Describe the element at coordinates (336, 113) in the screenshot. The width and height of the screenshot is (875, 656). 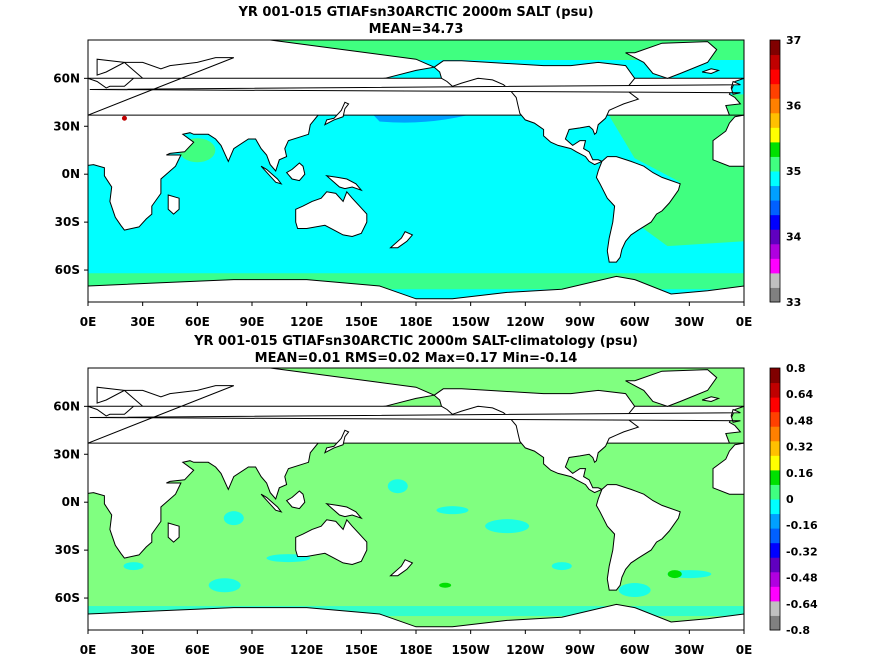
I see `land-japan` at that location.